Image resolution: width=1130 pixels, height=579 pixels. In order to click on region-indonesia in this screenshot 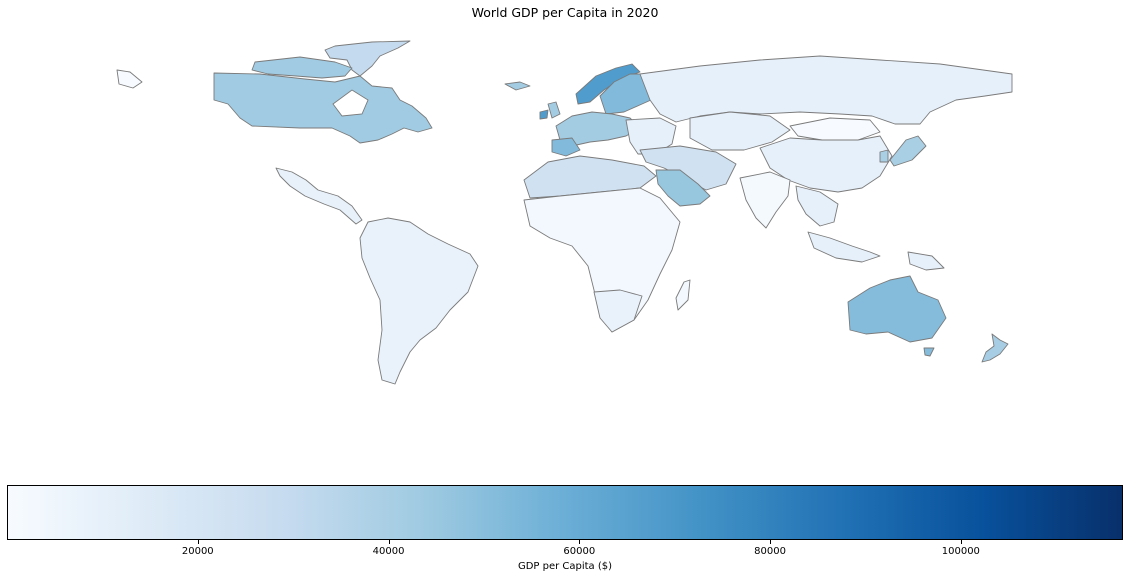, I will do `click(844, 247)`.